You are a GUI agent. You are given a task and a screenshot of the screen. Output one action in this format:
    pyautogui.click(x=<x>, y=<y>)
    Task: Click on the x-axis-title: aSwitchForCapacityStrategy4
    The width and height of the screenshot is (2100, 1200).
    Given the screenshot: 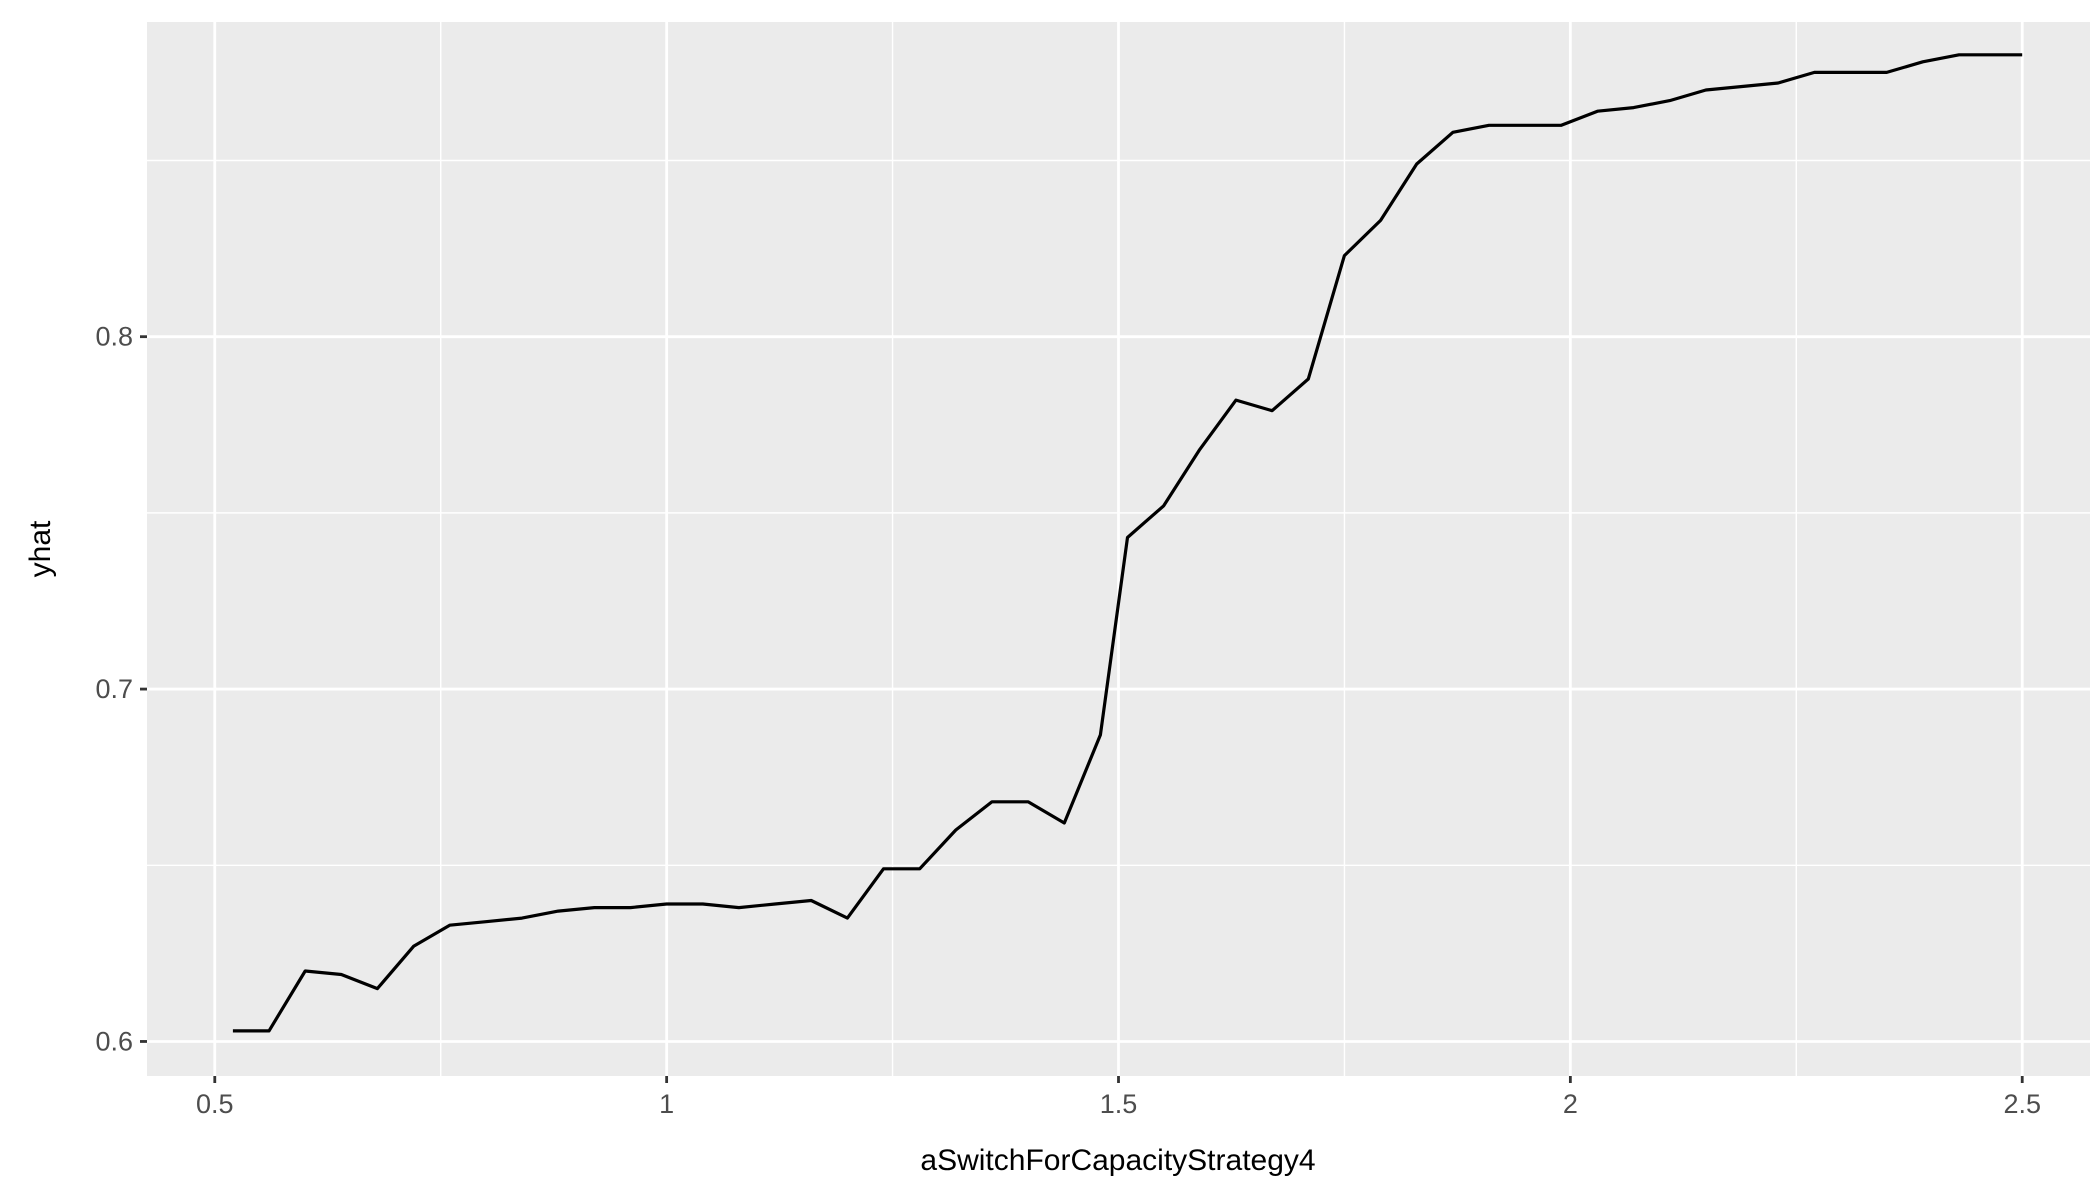 What is the action you would take?
    pyautogui.click(x=1117, y=1160)
    